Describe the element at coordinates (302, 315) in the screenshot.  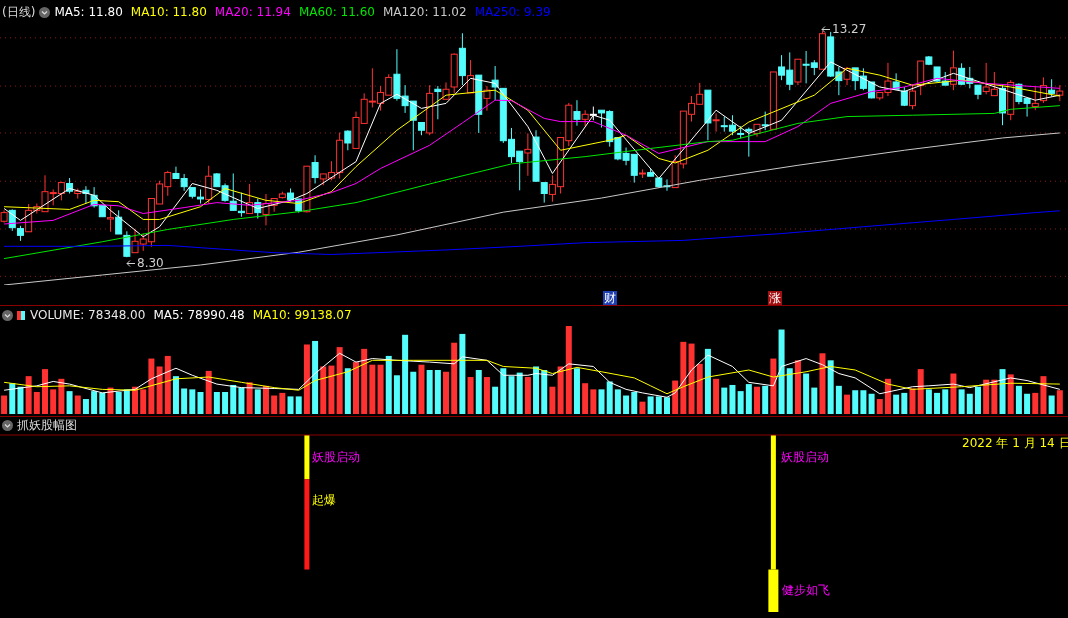
I see `text: MA10: 99138.07` at that location.